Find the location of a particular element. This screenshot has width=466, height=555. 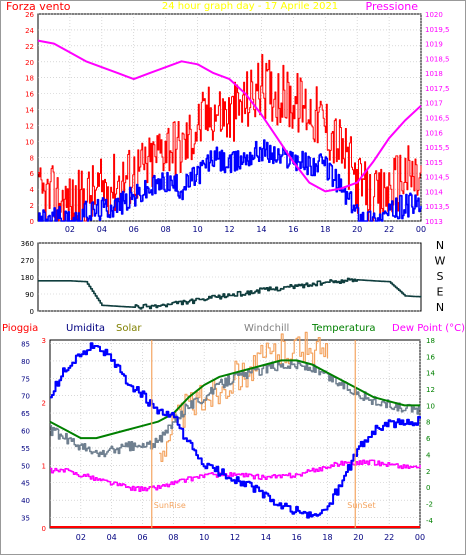

top-right-tick: 1015,5 is located at coordinates (437, 148).